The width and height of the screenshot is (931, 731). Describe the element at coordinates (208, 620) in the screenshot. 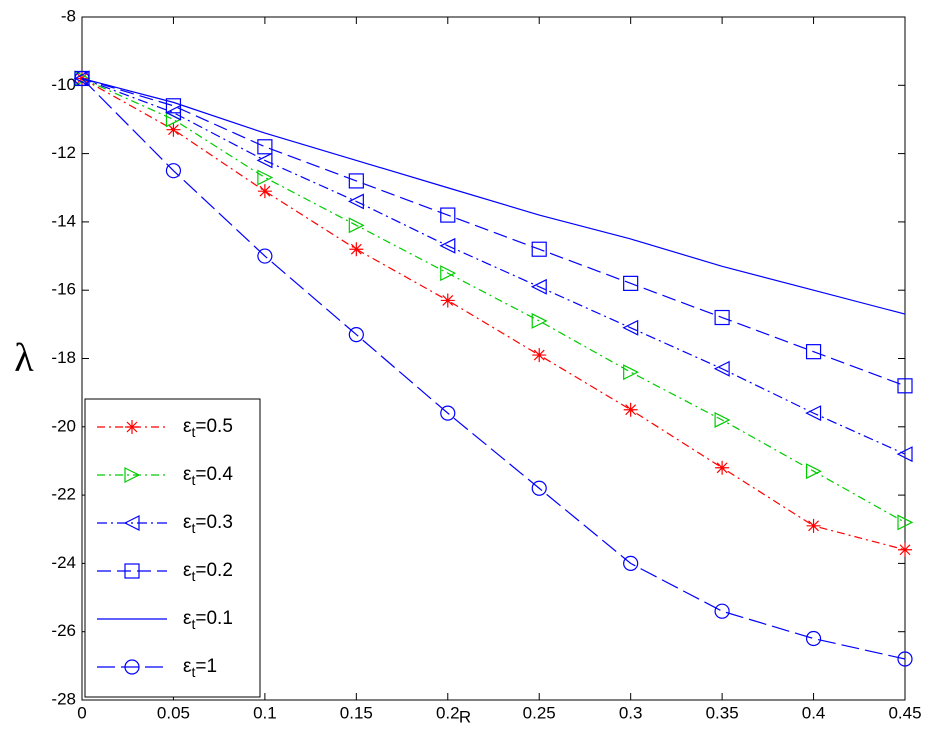

I see `legend-label: εt=0.1` at that location.